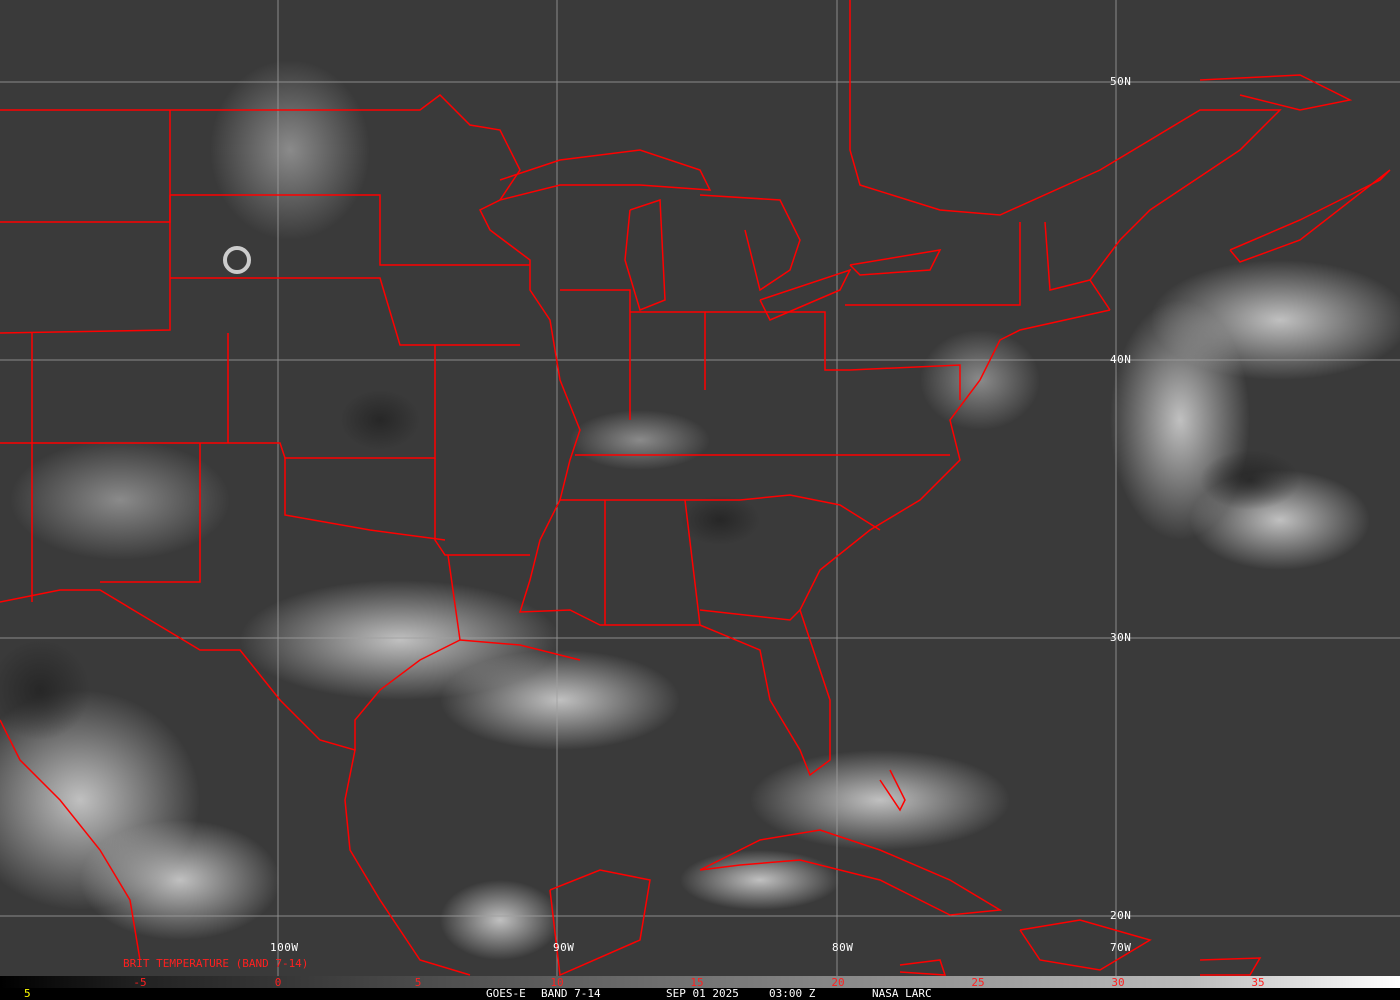 This screenshot has width=1400, height=1000. I want to click on colorbar-tick: -5, so click(140, 982).